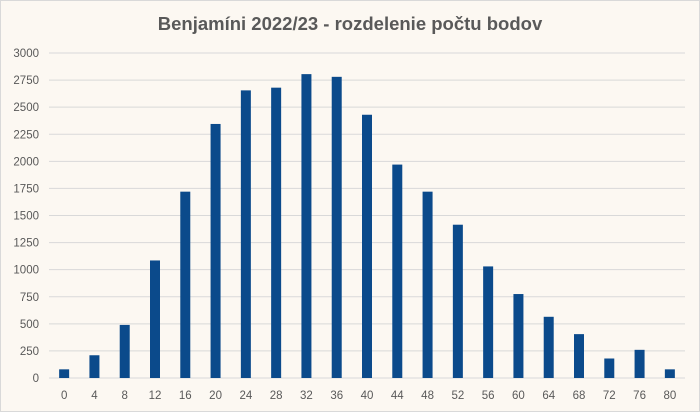 The width and height of the screenshot is (700, 412). Describe the element at coordinates (579, 396) in the screenshot. I see `x-tick-label: 68` at that location.